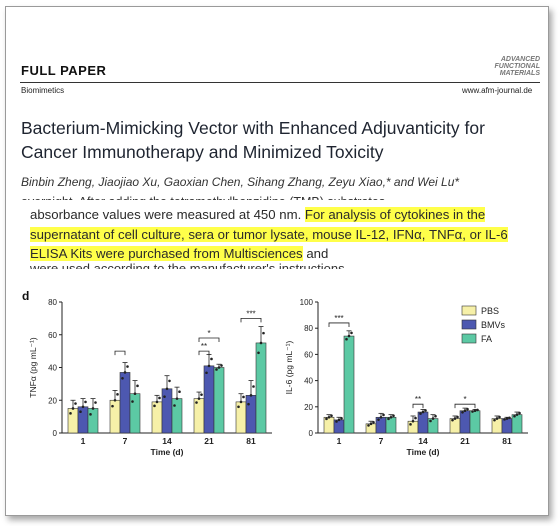 Image resolution: width=560 pixels, height=526 pixels. I want to click on article-type-label: FULL PAPER, so click(64, 70).